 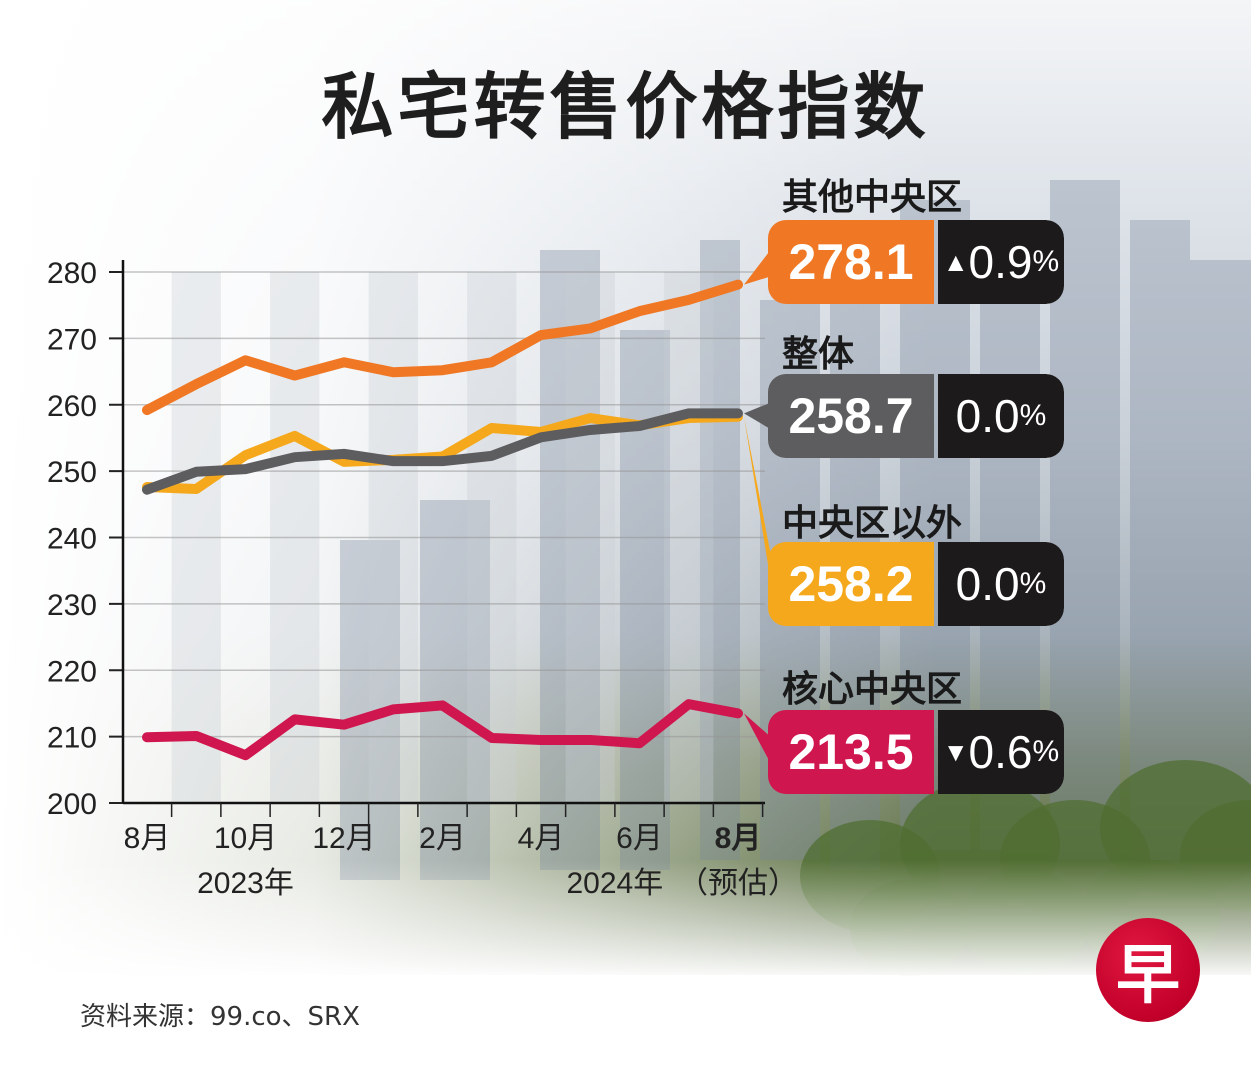 I want to click on series-line-ocr, so click(x=442, y=347).